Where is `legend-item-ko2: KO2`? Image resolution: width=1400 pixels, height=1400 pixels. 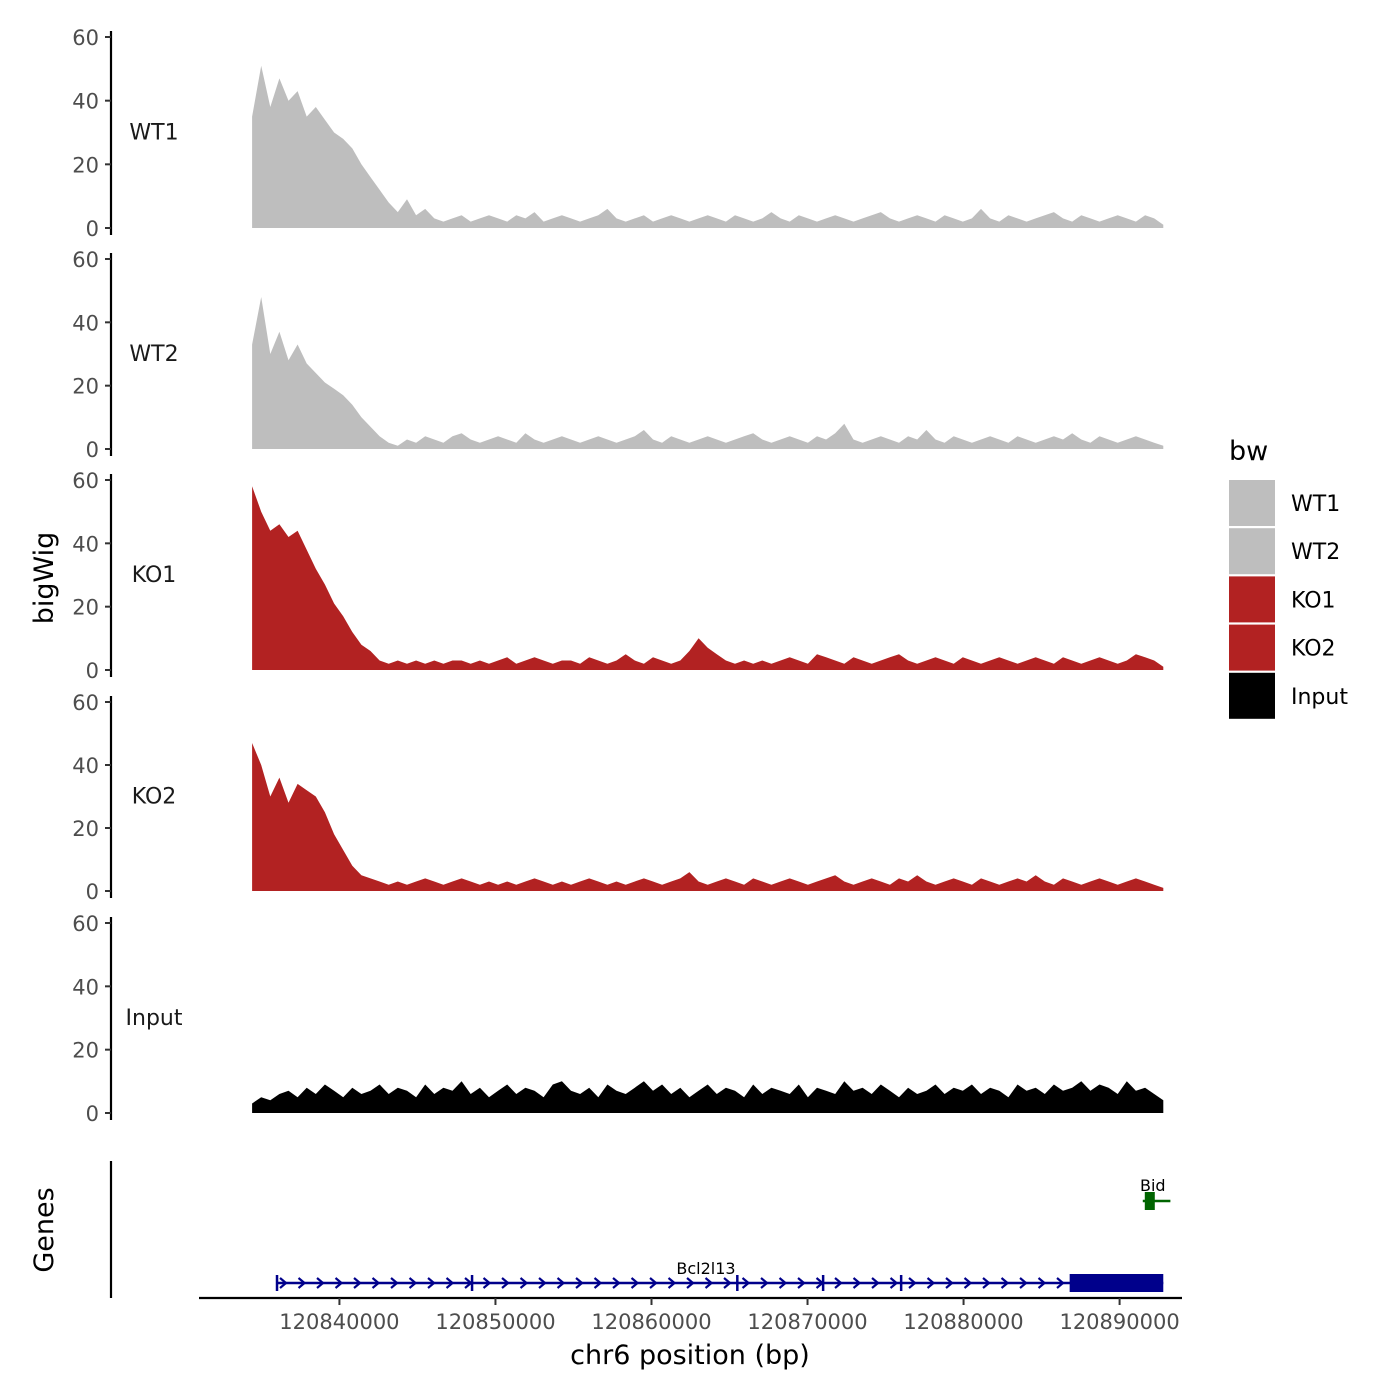 legend-item-ko2: KO2 is located at coordinates (1282, 647).